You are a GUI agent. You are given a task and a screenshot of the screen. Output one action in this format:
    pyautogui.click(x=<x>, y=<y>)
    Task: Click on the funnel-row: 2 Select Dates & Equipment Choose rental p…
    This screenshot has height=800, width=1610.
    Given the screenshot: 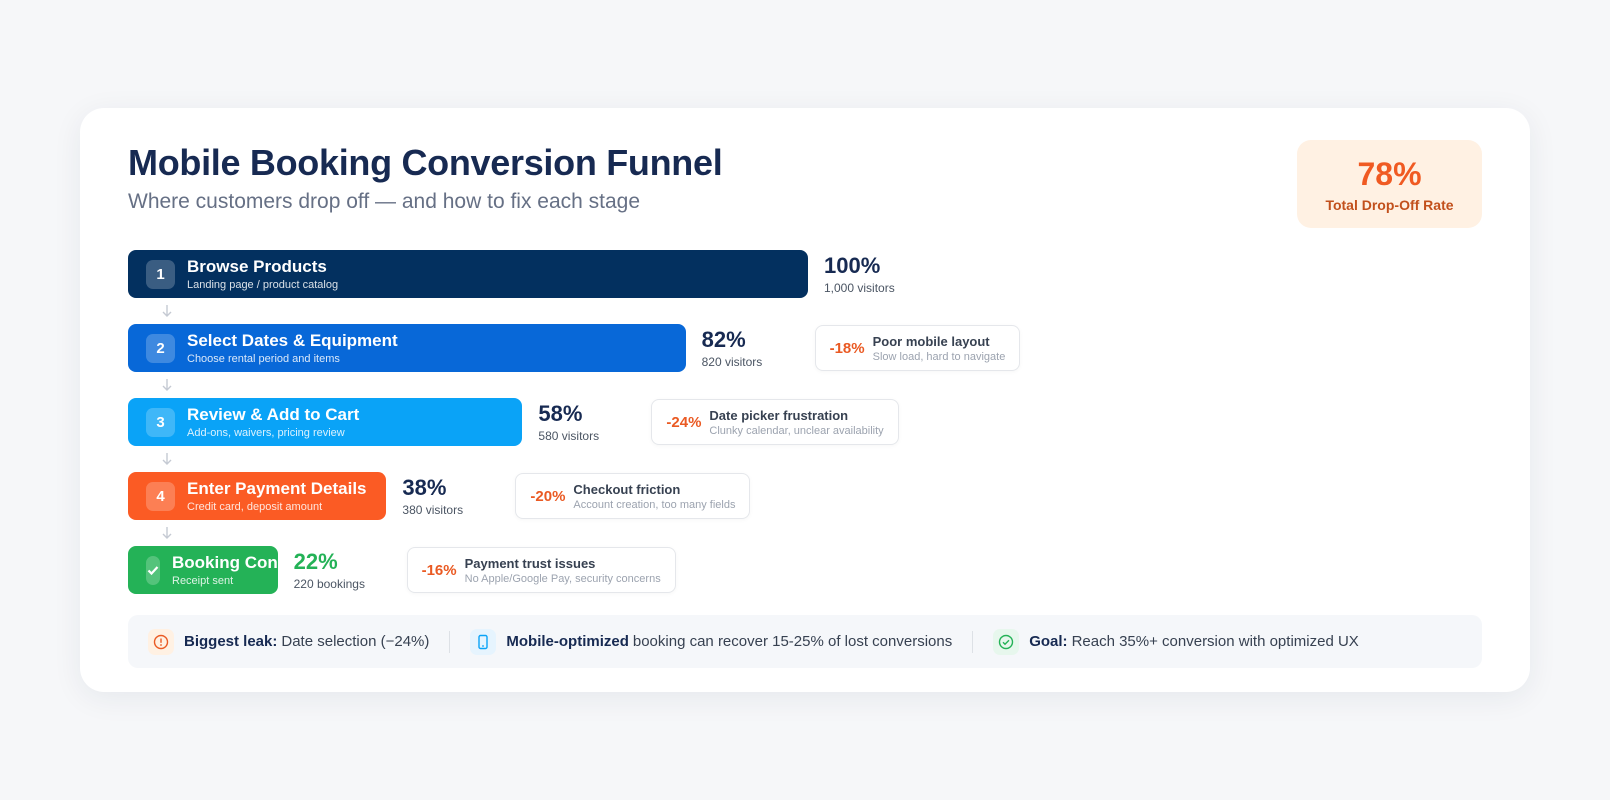 What is the action you would take?
    pyautogui.click(x=574, y=348)
    